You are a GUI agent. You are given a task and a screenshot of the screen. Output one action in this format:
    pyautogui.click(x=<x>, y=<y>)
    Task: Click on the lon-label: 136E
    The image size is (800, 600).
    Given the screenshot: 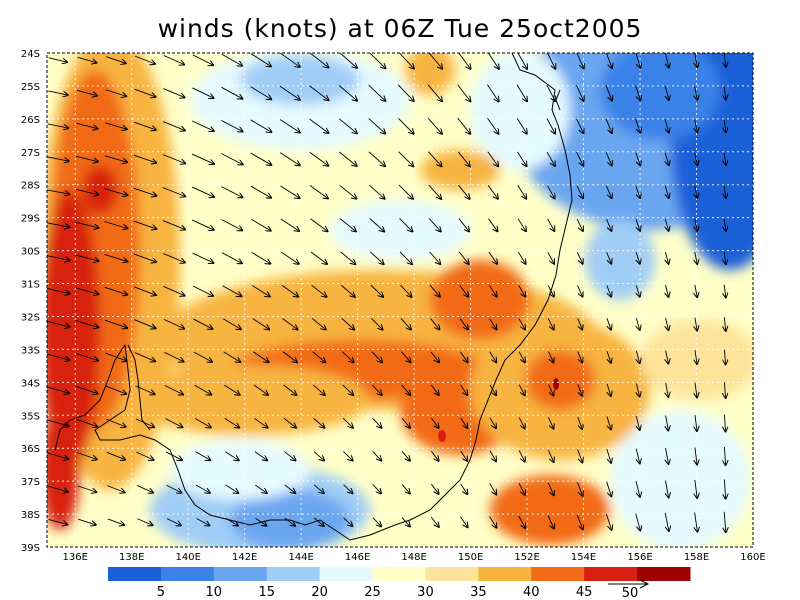 What is the action you would take?
    pyautogui.click(x=75, y=557)
    